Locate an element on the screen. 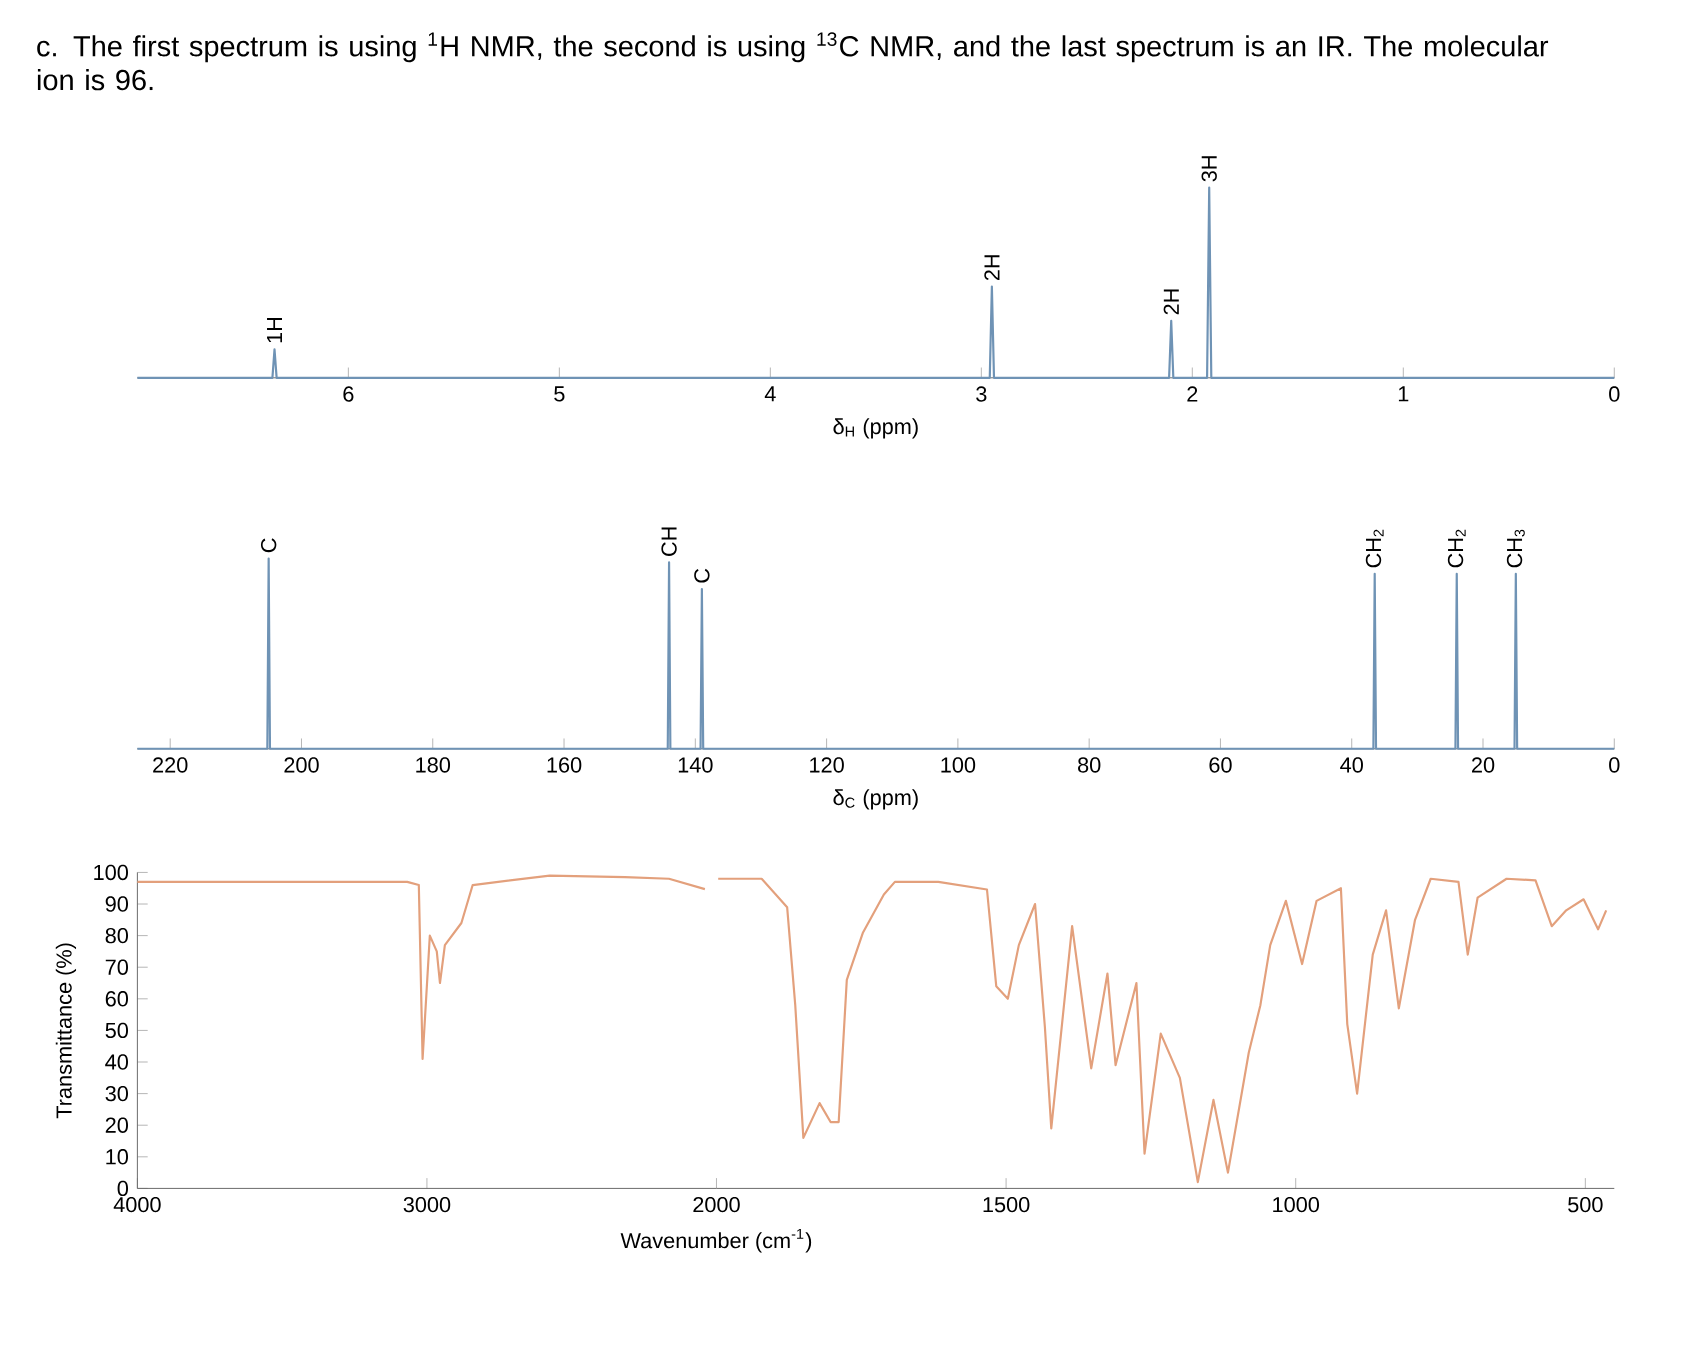 The height and width of the screenshot is (1348, 1683). x-tick-label: 120 is located at coordinates (827, 765).